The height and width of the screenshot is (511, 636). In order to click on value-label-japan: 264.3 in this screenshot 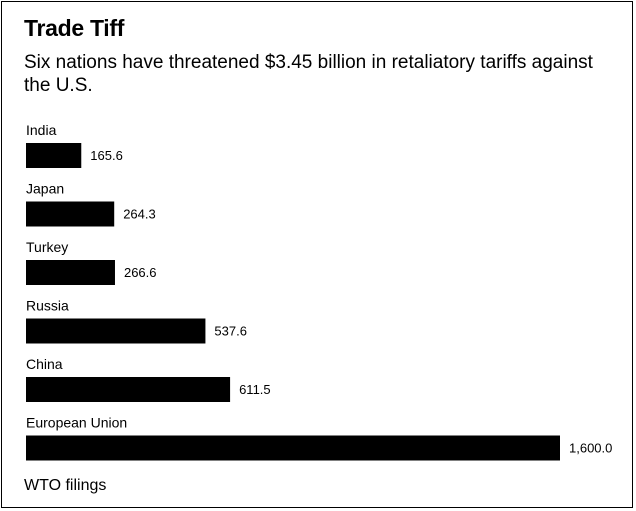, I will do `click(139, 214)`.